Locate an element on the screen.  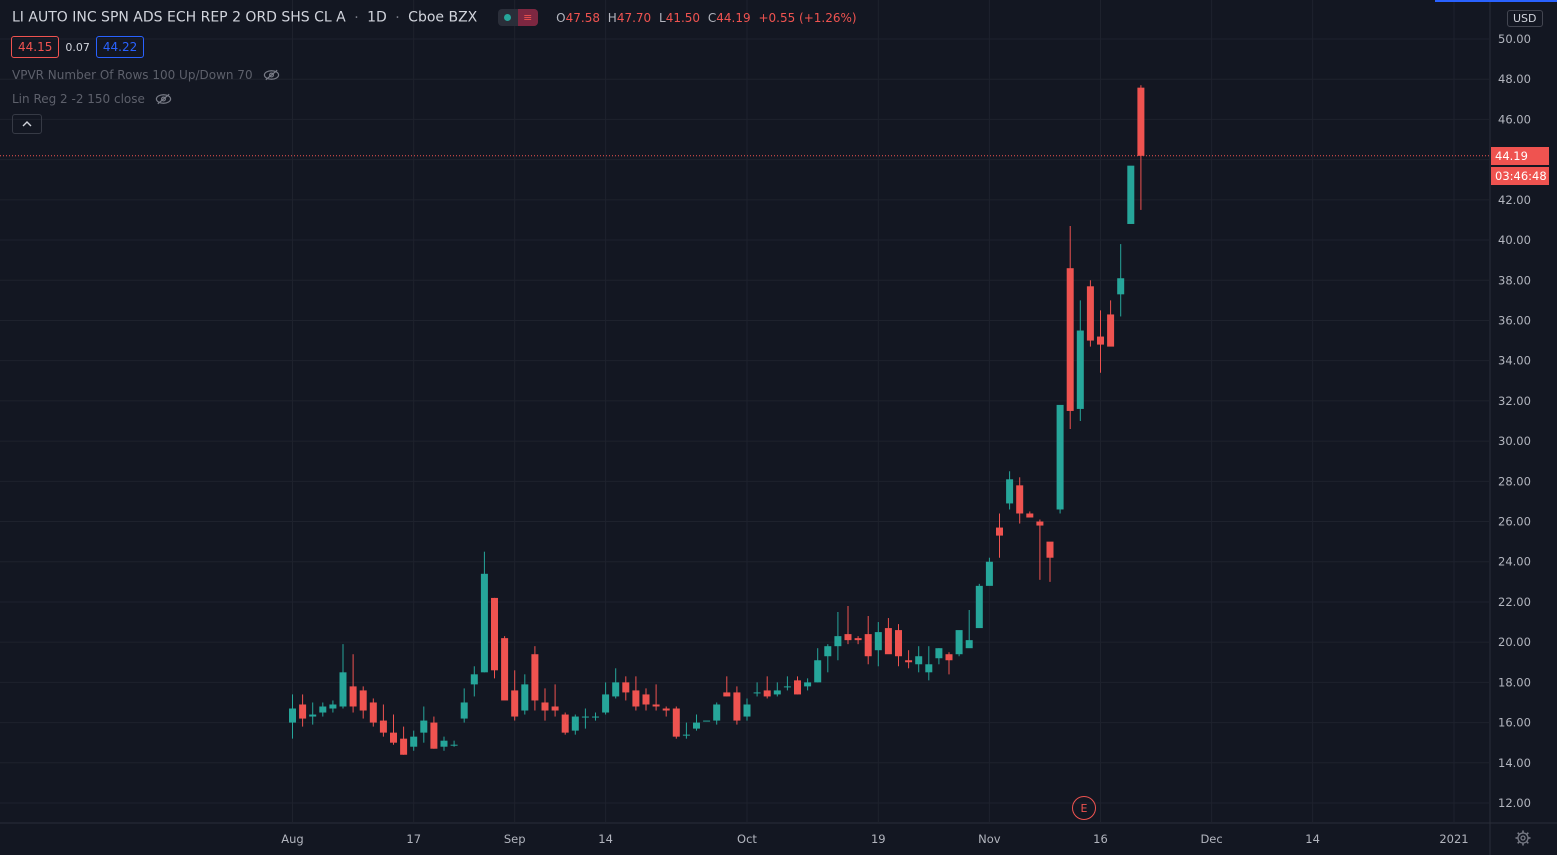
bar-countdown-badge: 03:46:48 is located at coordinates (1520, 176).